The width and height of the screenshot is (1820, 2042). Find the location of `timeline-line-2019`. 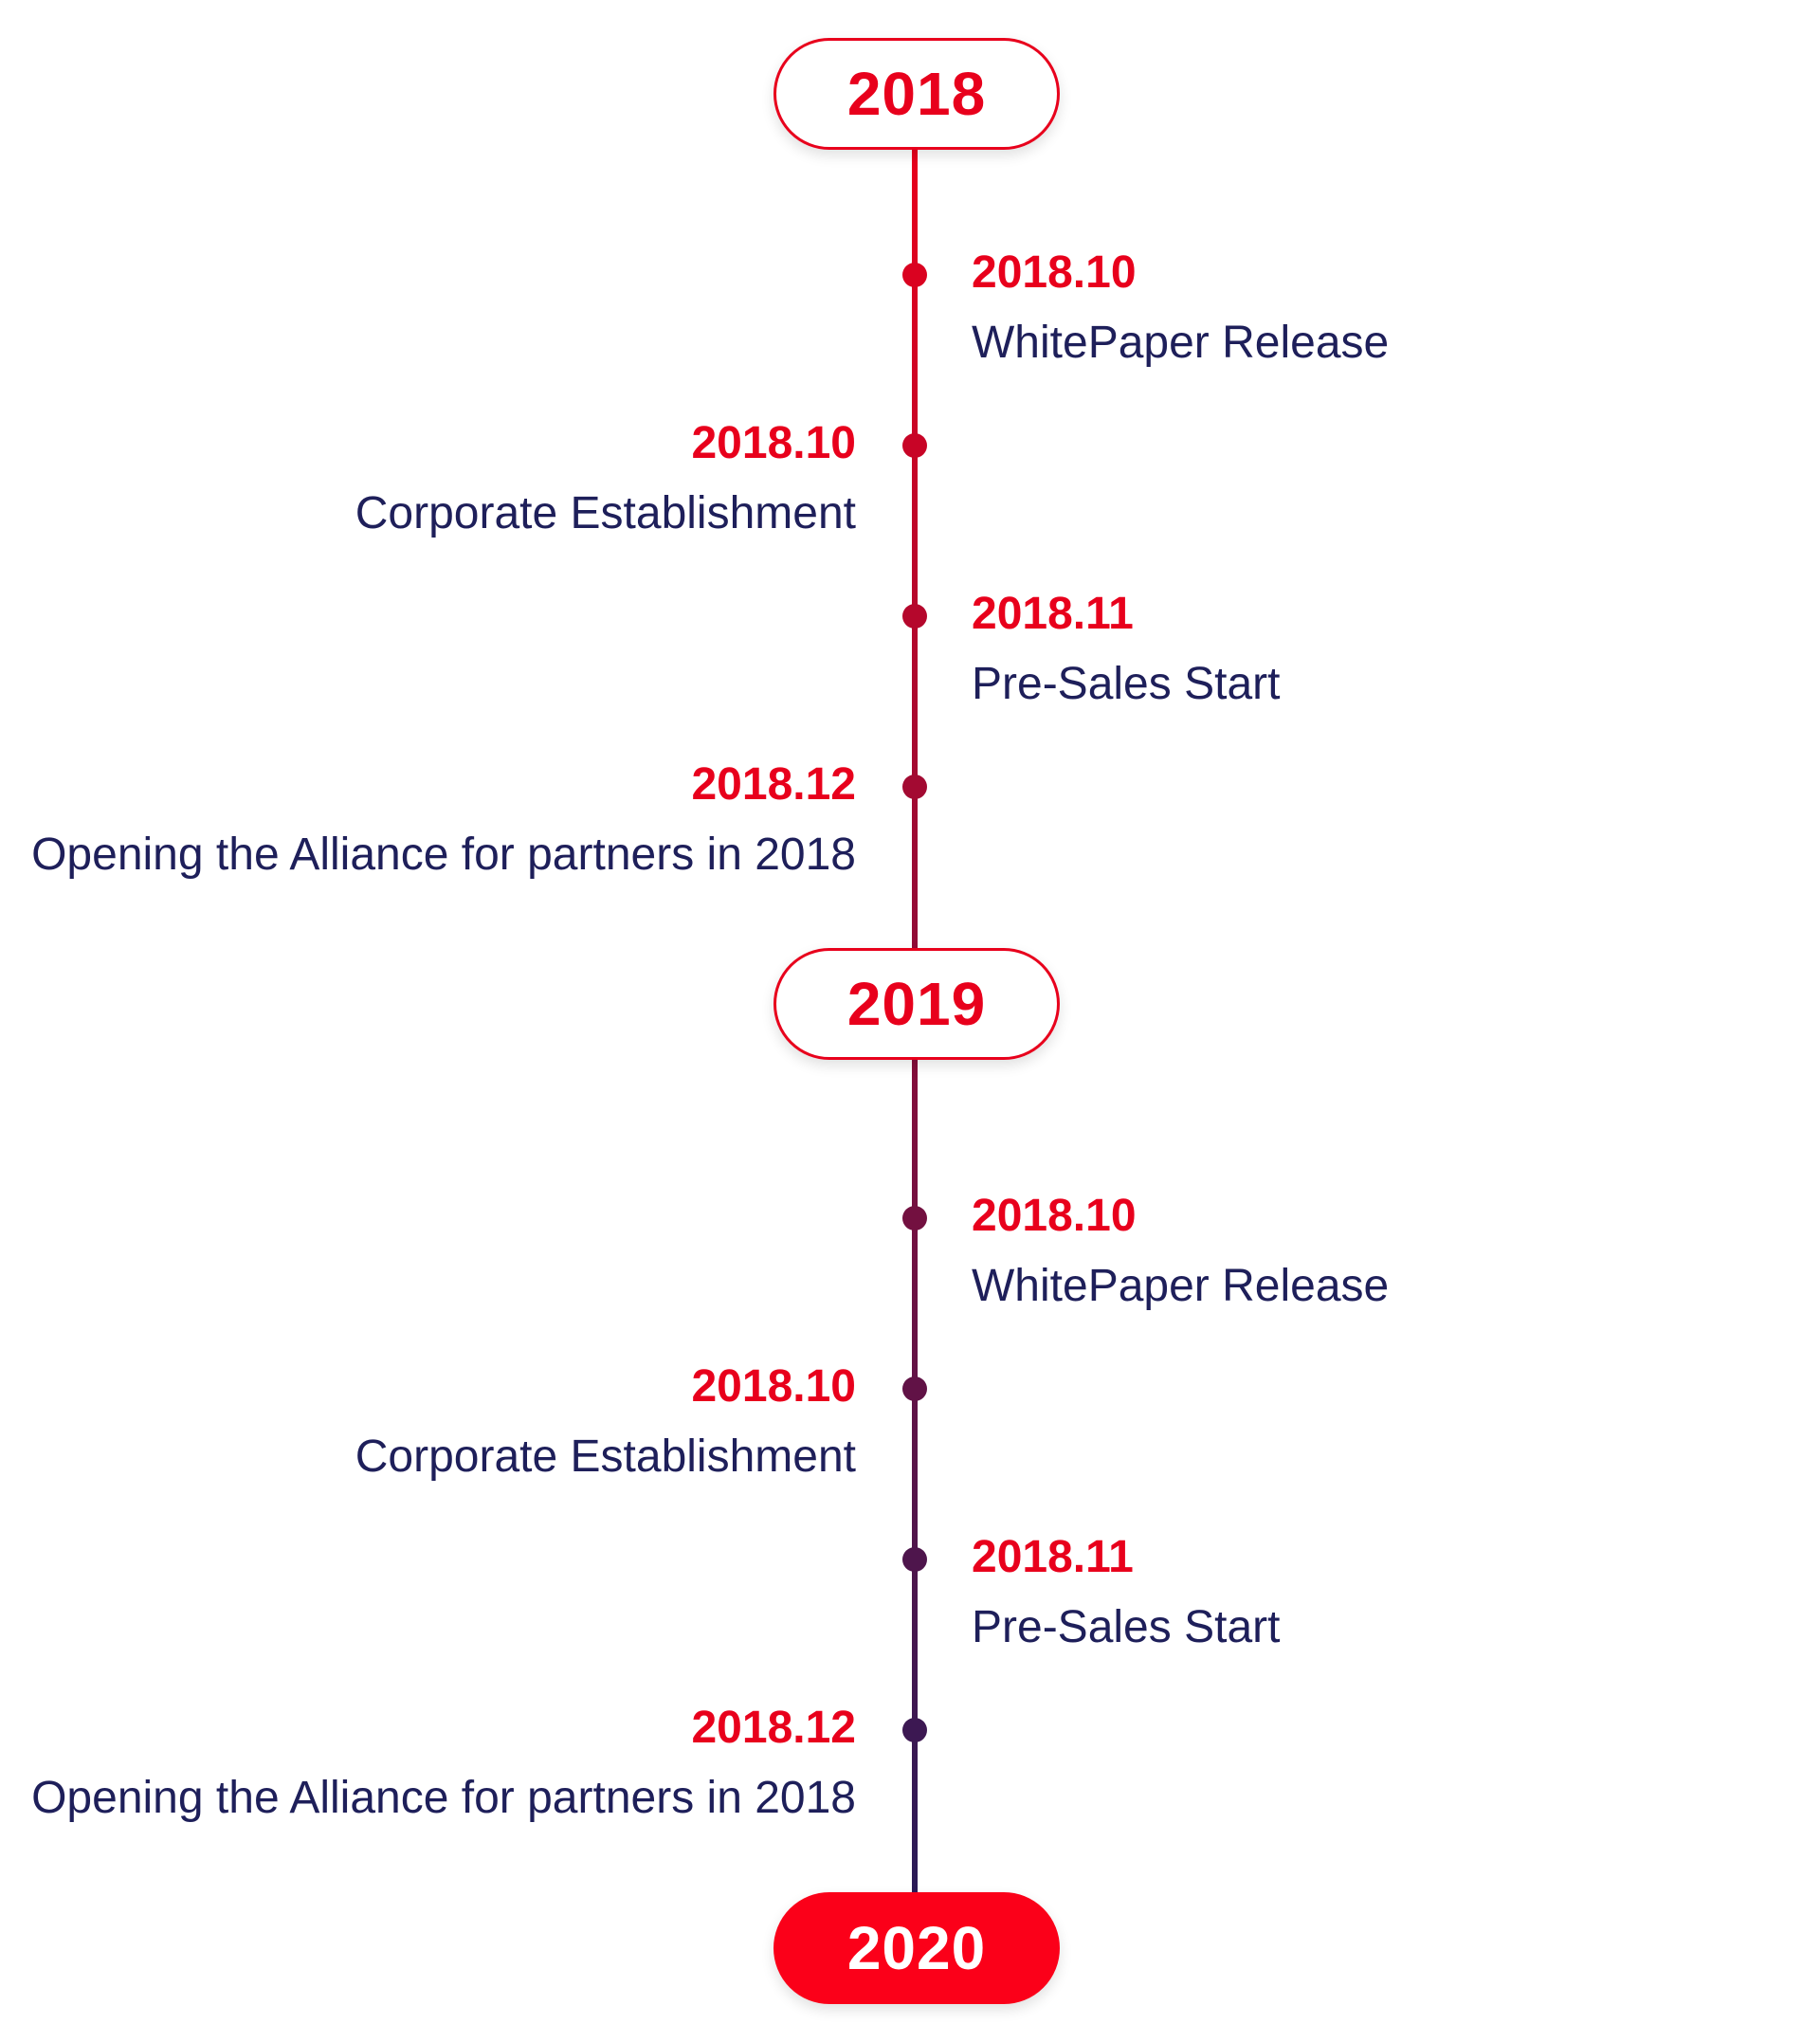

timeline-line-2019 is located at coordinates (915, 1476).